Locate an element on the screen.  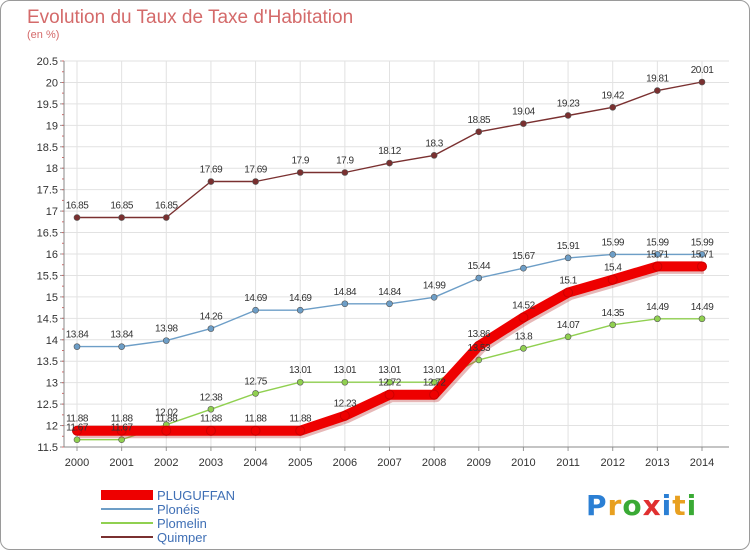
x-tick-label: 2009 is located at coordinates (479, 463).